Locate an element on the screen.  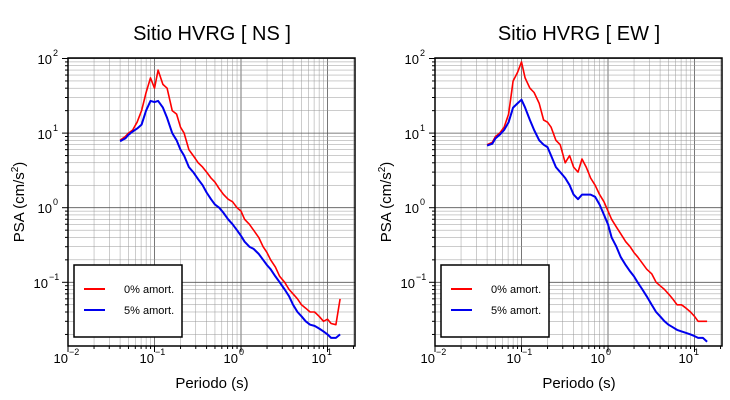
chart-title: Sitio HVRG [ EW ] is located at coordinates (579, 34).